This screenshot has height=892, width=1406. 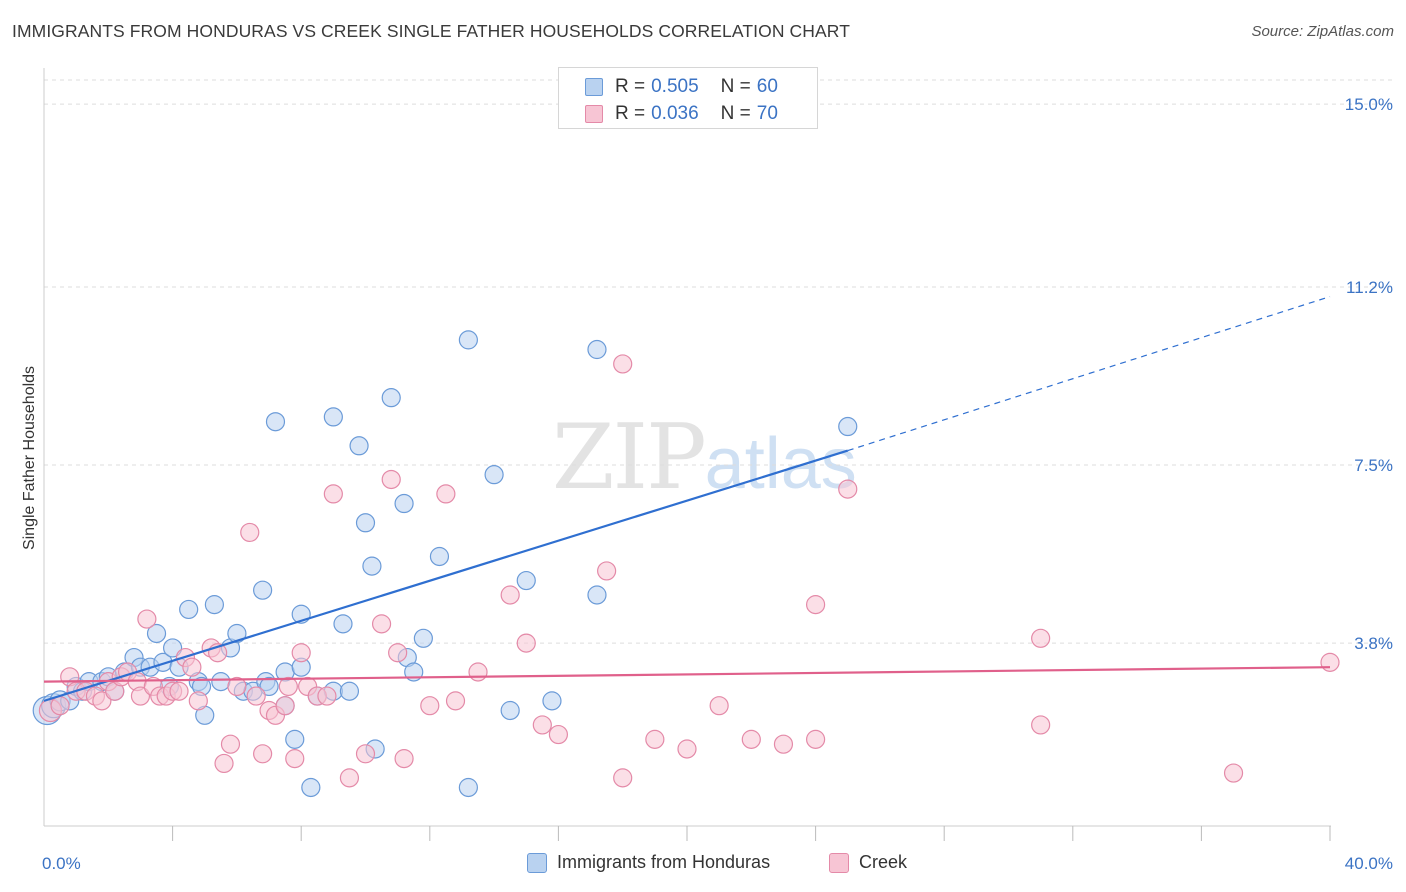 I want to click on legend-item-honduras: Immigrants from Honduras, so click(x=648, y=862).